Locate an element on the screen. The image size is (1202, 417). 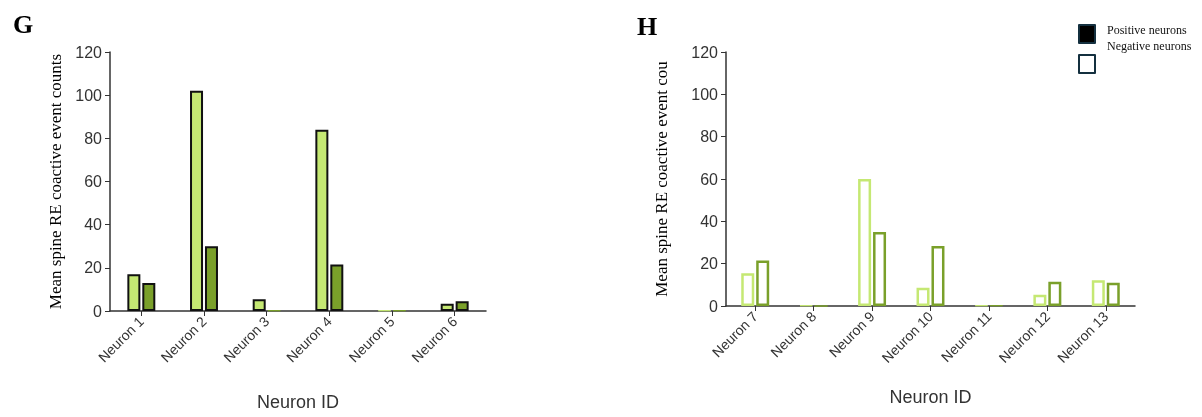
chart-title: H is located at coordinates (647, 26).